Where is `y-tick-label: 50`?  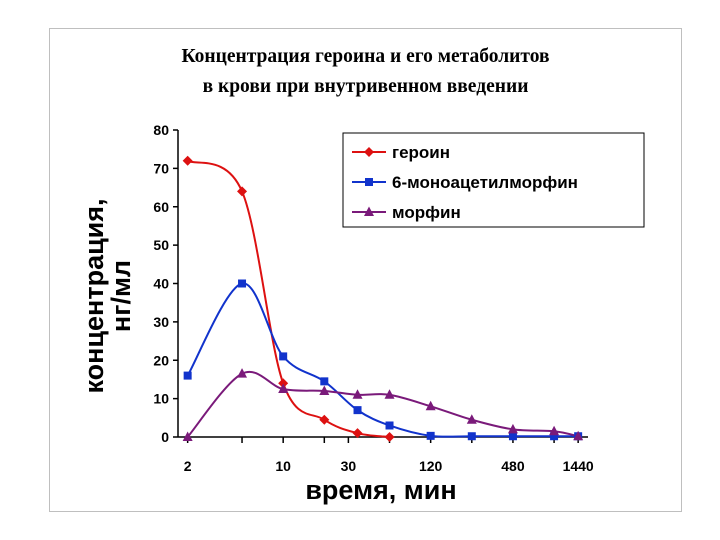 y-tick-label: 50 is located at coordinates (161, 245).